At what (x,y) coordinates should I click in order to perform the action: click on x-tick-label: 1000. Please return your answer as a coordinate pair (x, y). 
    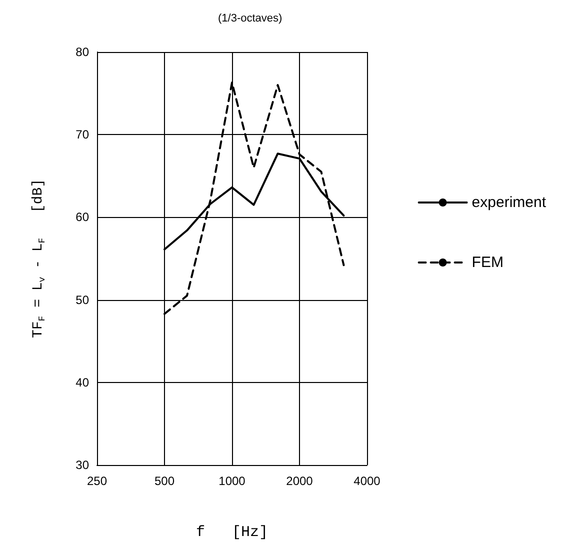
    Looking at the image, I should click on (232, 481).